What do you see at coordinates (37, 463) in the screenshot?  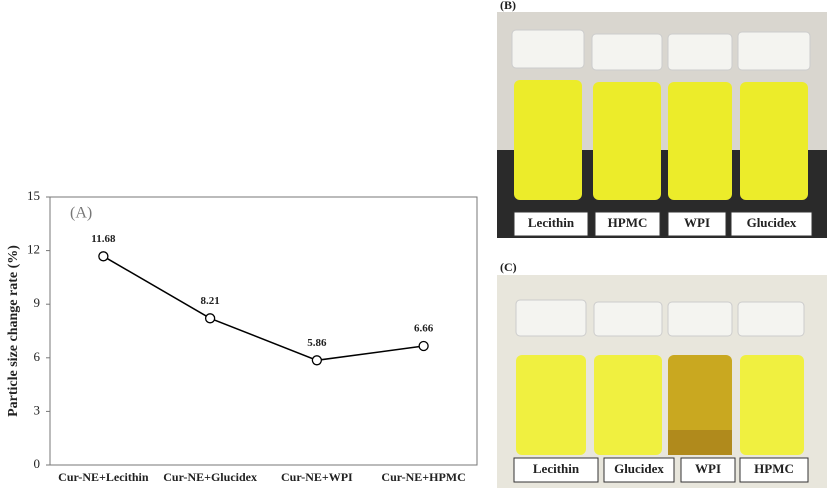 I see `y-tick-label: 0` at bounding box center [37, 463].